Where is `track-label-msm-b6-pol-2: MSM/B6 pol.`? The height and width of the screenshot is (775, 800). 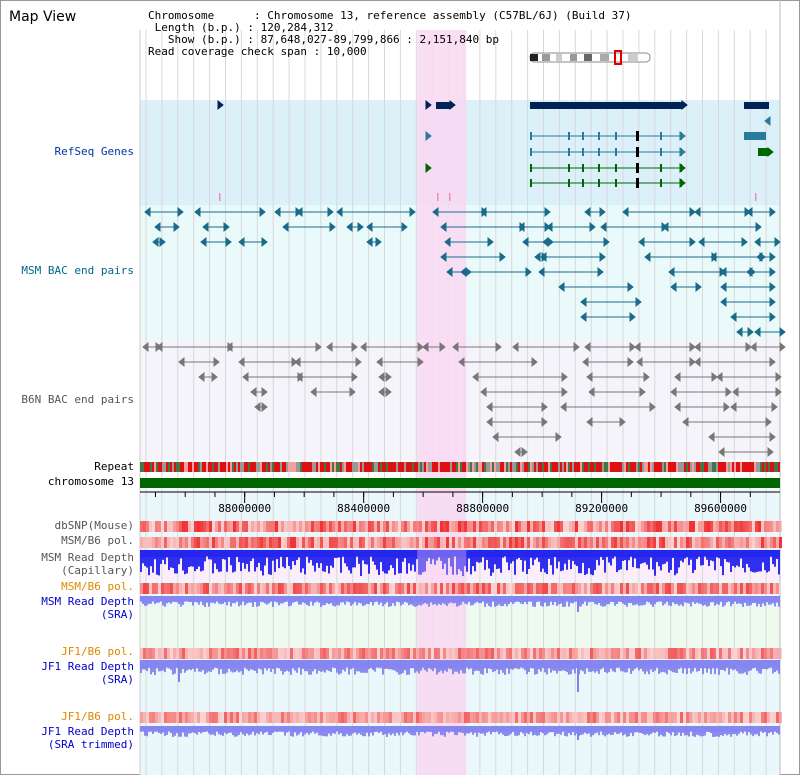
track-label-msm-b6-pol-2: MSM/B6 pol. is located at coordinates (97, 586).